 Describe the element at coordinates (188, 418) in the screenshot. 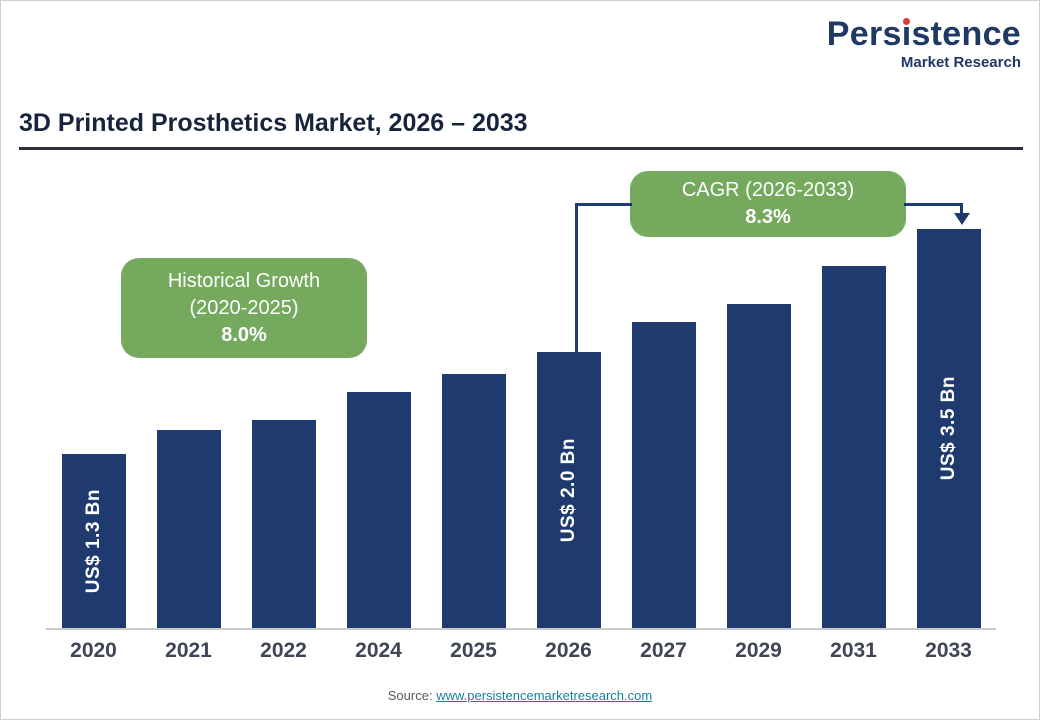

I see `bar-column-2021` at that location.